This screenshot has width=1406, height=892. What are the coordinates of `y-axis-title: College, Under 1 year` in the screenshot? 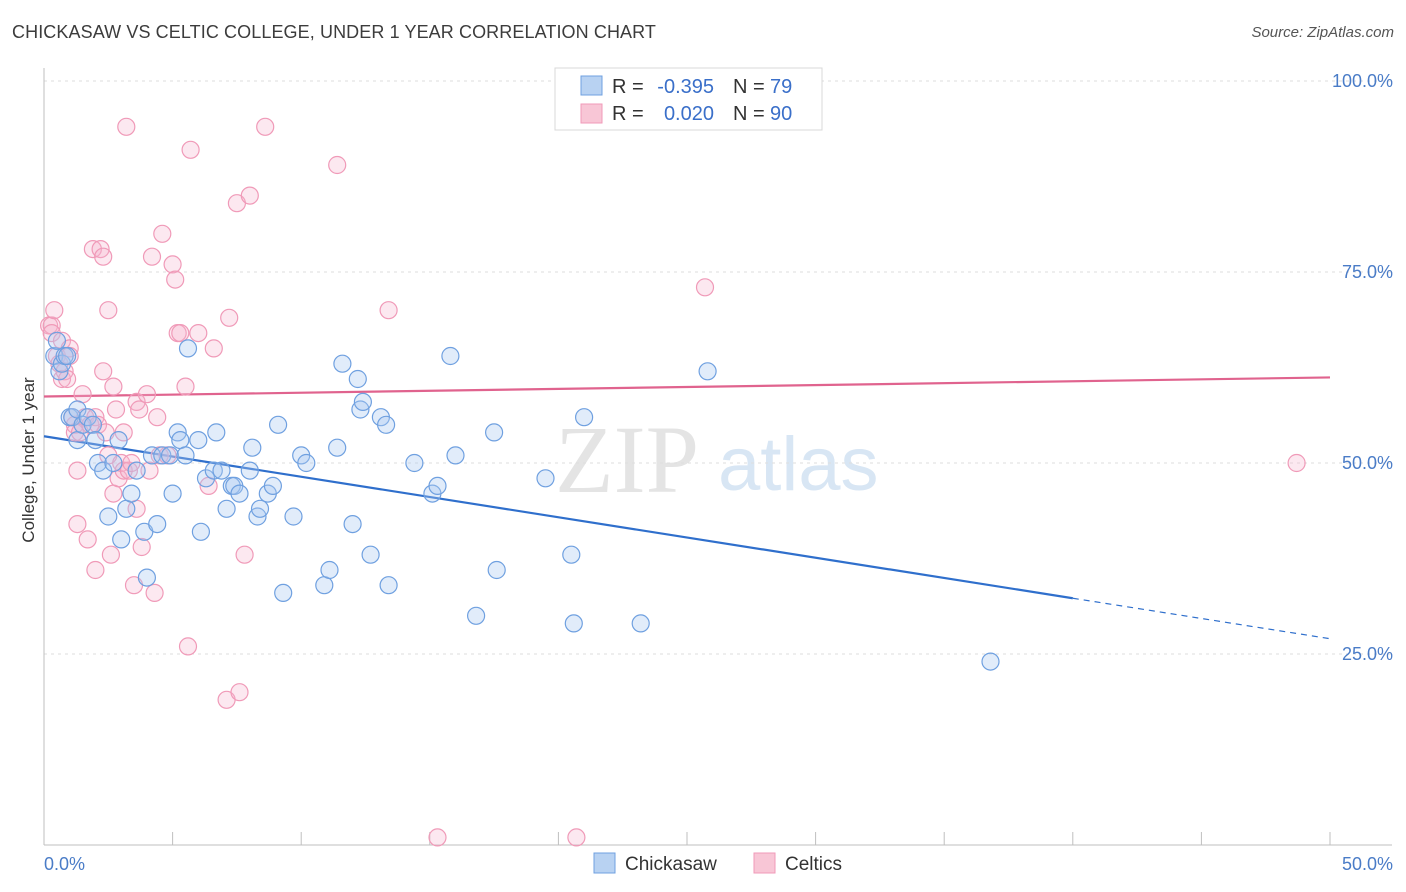 It's located at (28, 460).